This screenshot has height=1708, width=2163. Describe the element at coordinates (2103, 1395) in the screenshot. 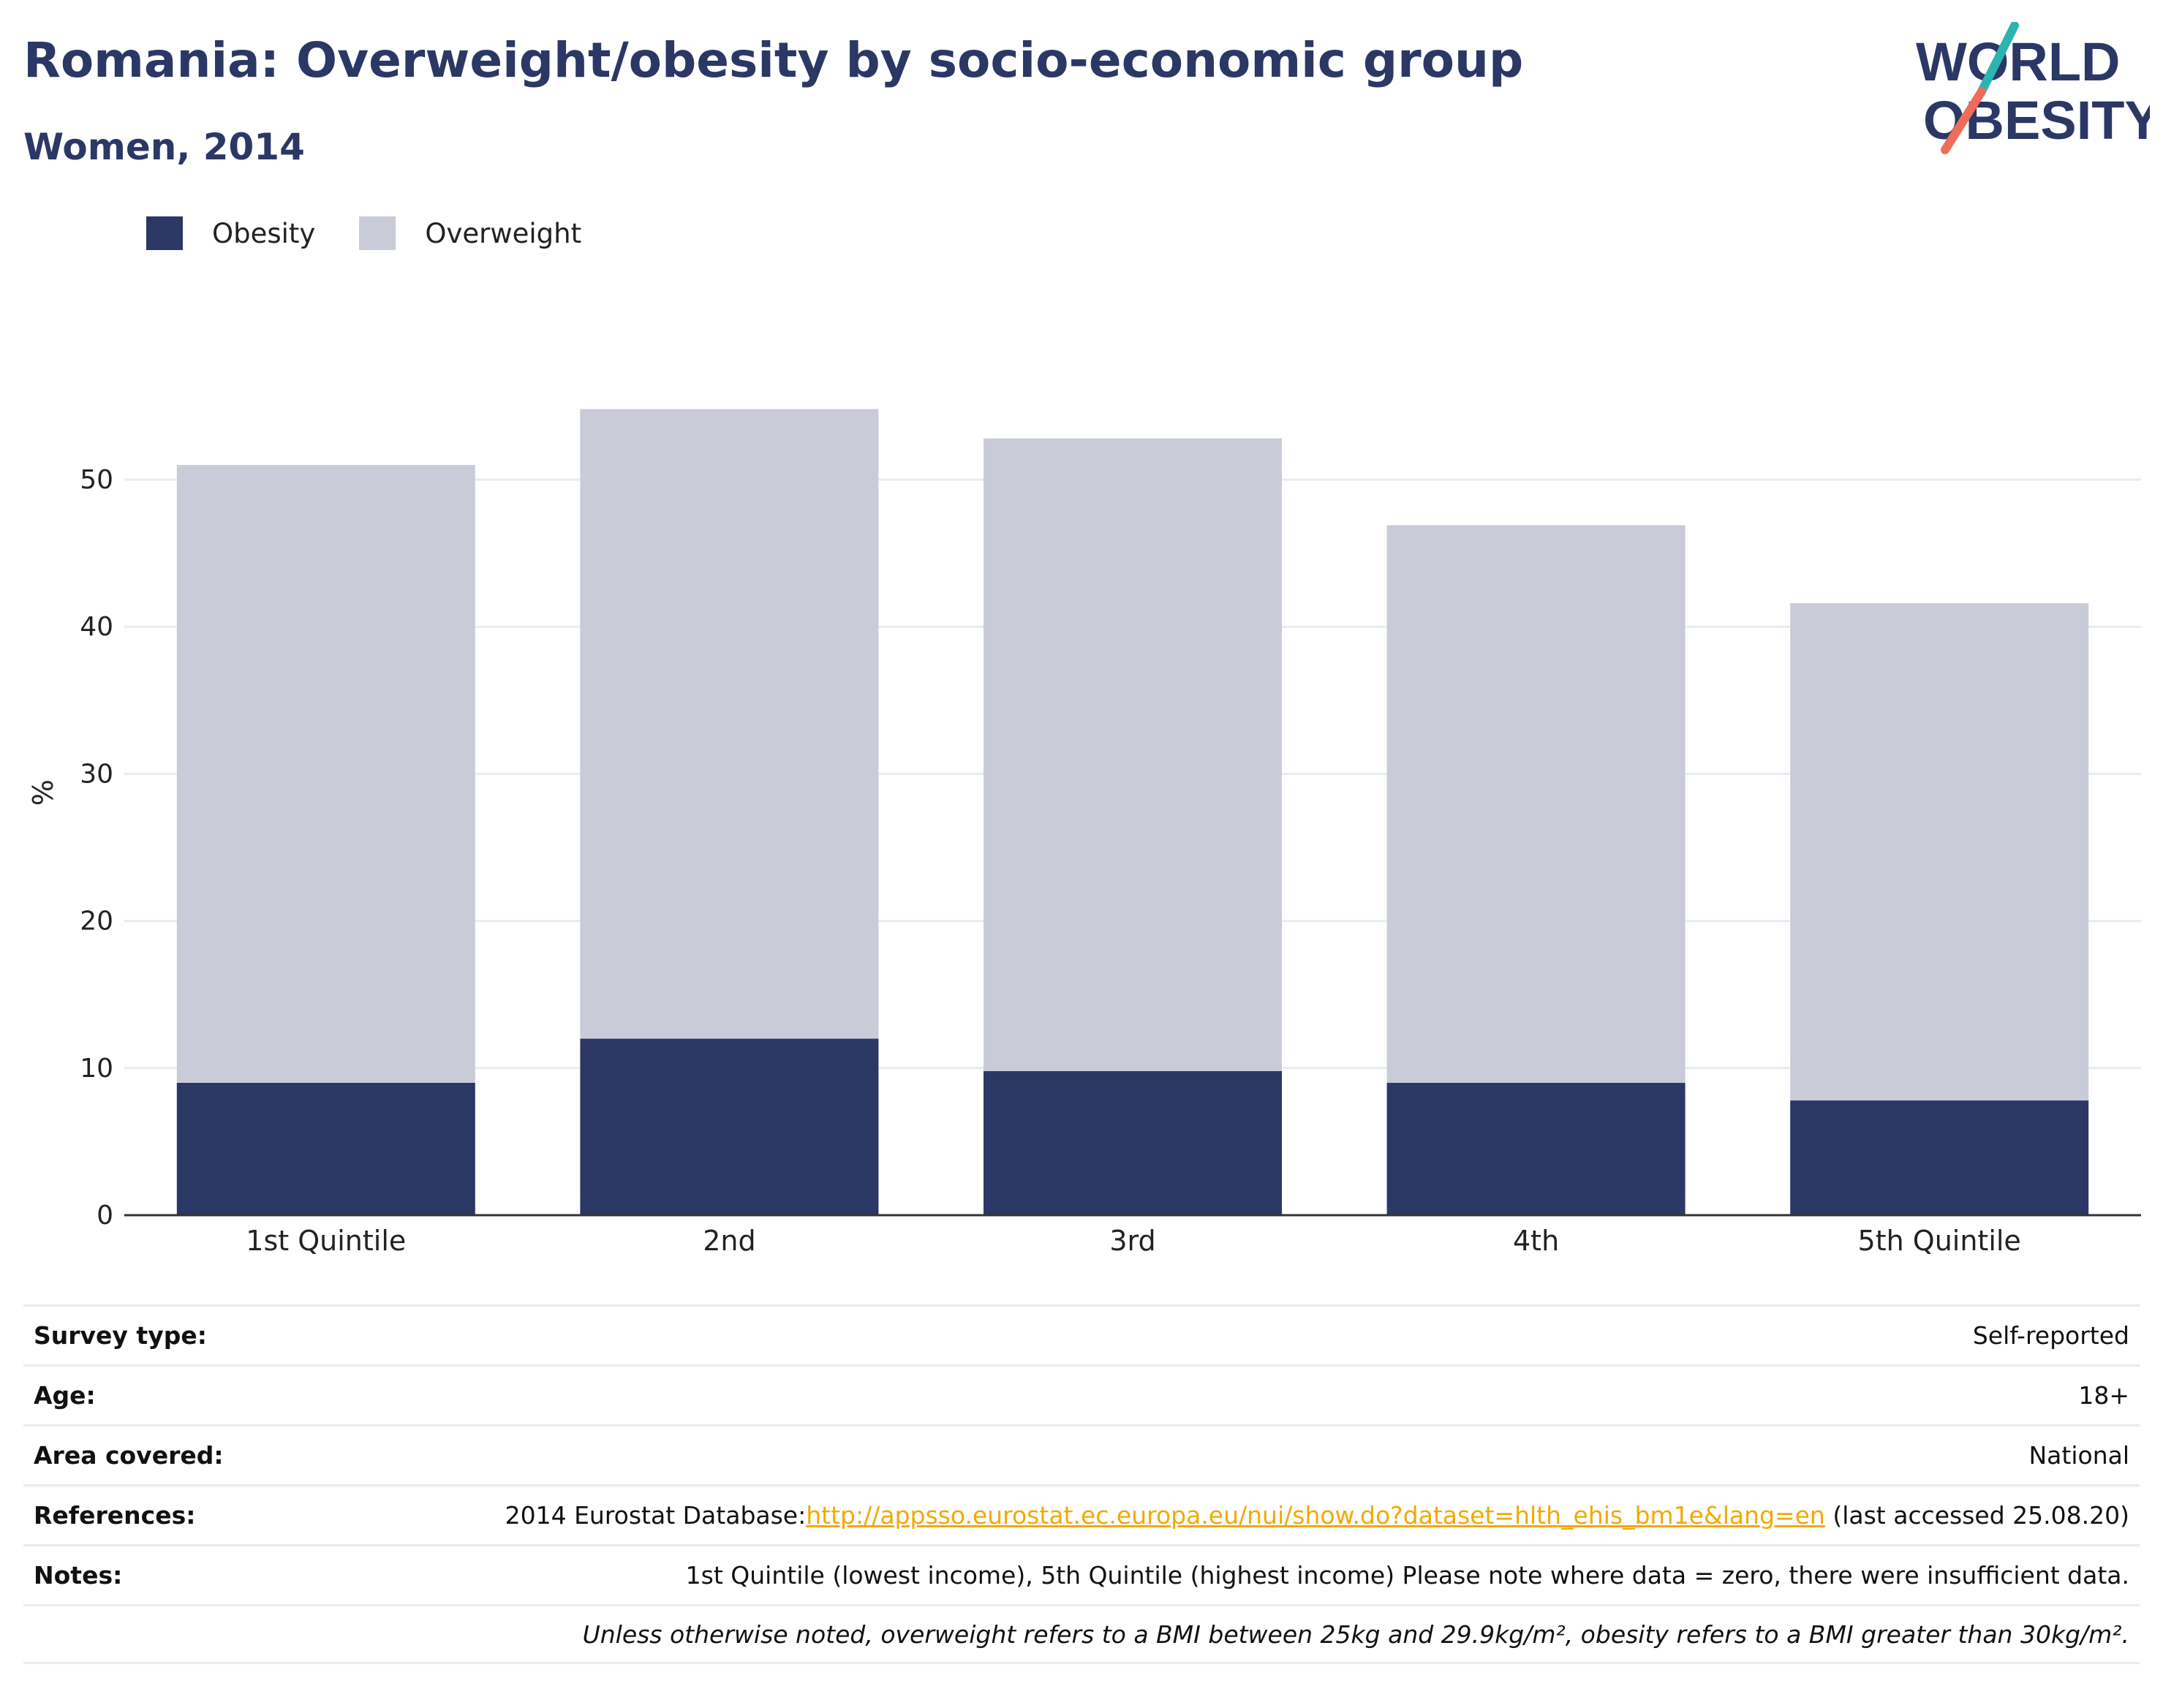

I see `info-value-age: 18+` at that location.